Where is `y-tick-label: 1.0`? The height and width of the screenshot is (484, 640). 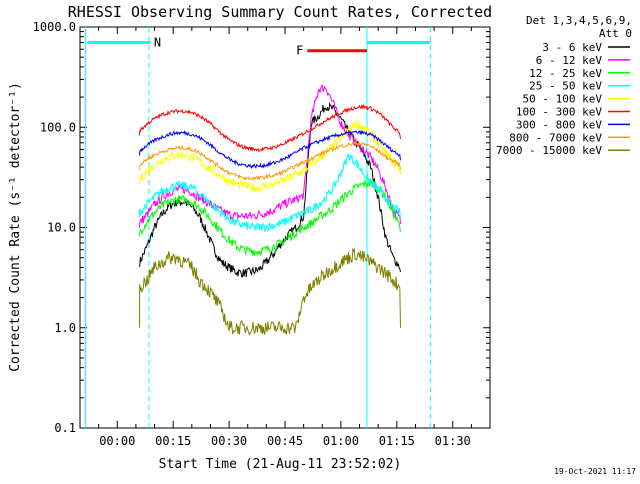
y-tick-label: 1.0 is located at coordinates (65, 328).